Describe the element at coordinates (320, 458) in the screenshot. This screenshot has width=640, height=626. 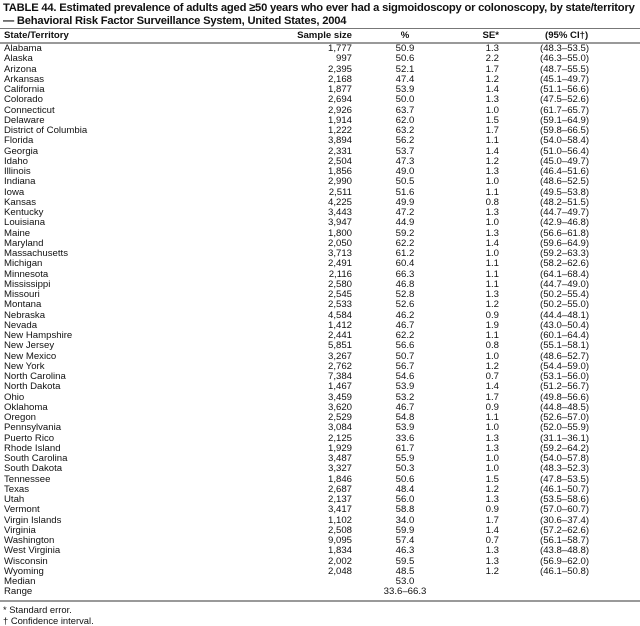
I see `table-row: South Carolina 3,487 55.9 1.0 (54.0–57.8)` at that location.